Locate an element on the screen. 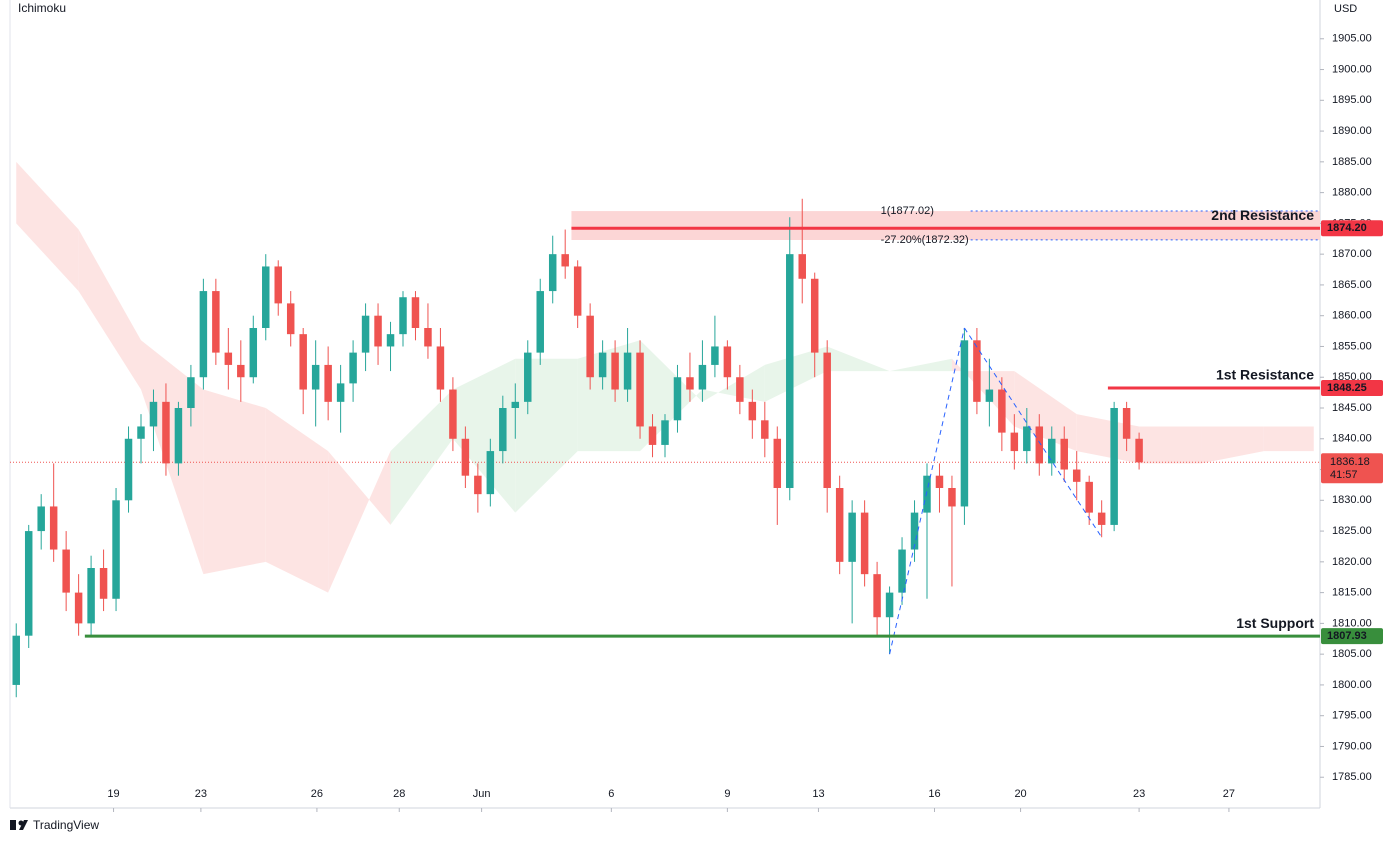 The width and height of the screenshot is (1394, 842). fib-label: 1(1877.02) is located at coordinates (907, 211).